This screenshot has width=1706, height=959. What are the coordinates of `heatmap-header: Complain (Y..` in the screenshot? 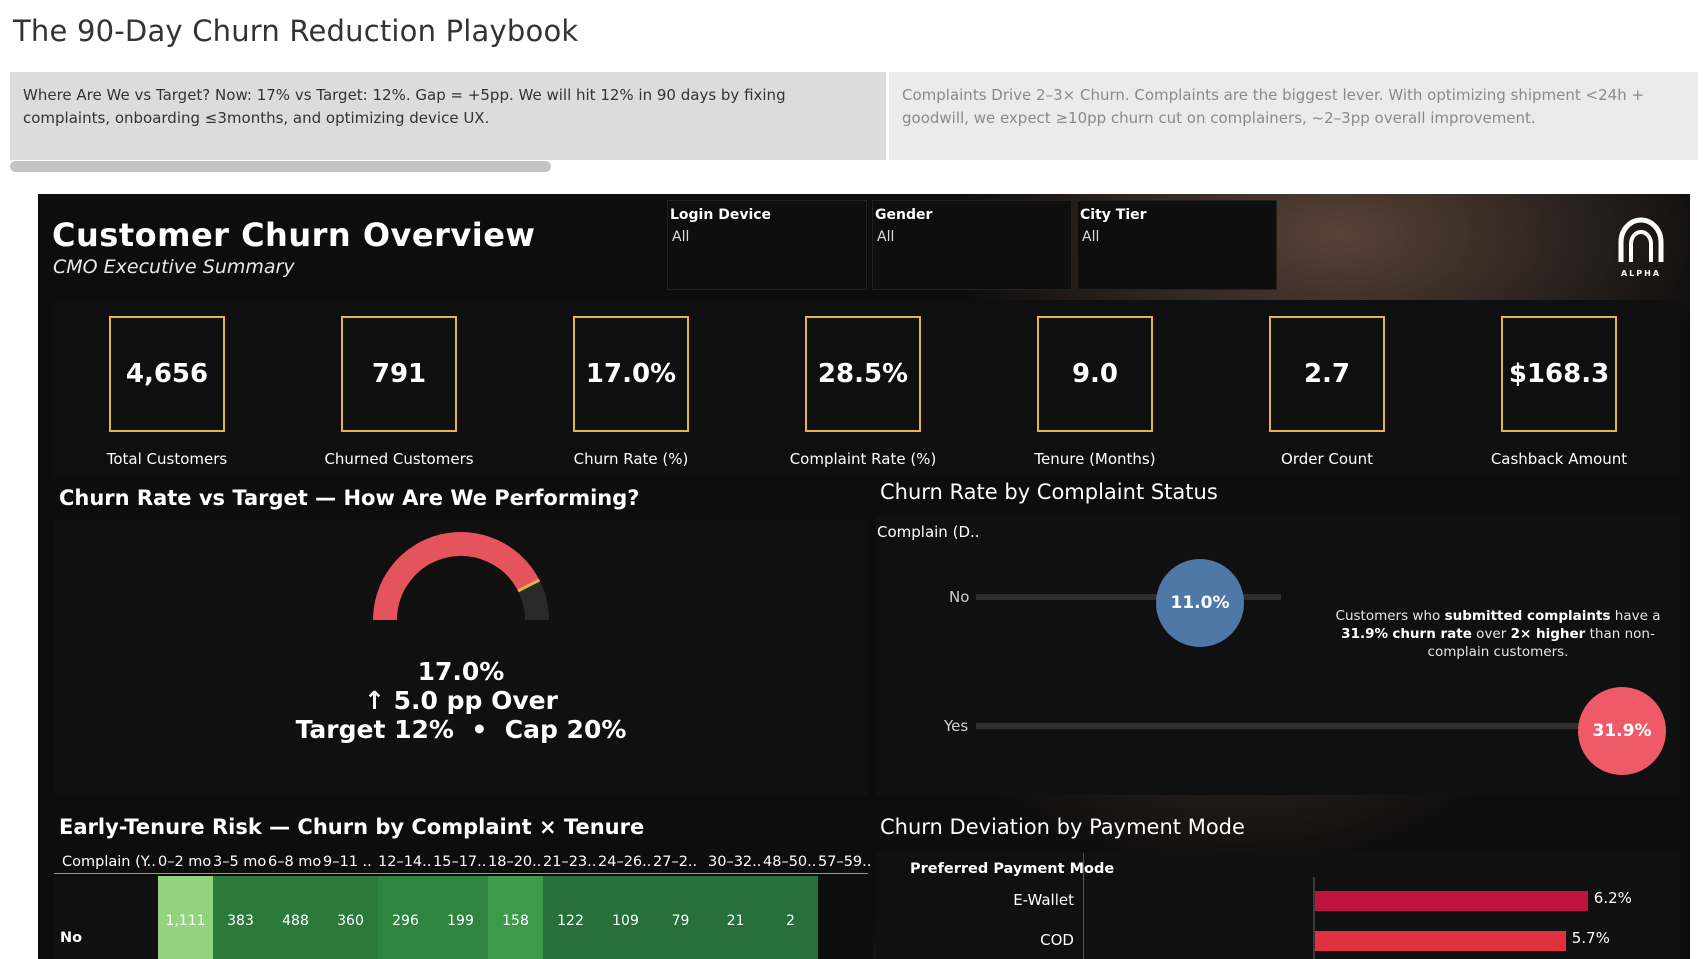 It's located at (461, 863).